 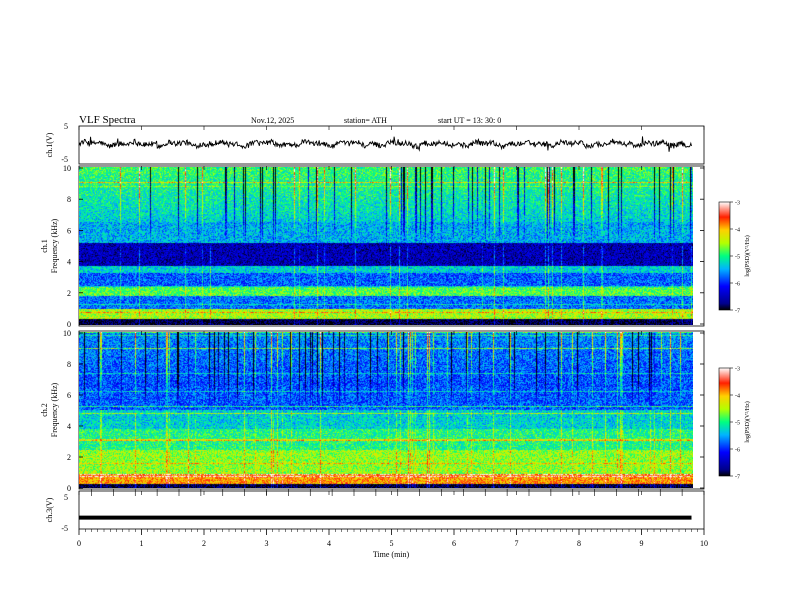 What do you see at coordinates (392, 543) in the screenshot?
I see `time-tick-label-5: 5` at bounding box center [392, 543].